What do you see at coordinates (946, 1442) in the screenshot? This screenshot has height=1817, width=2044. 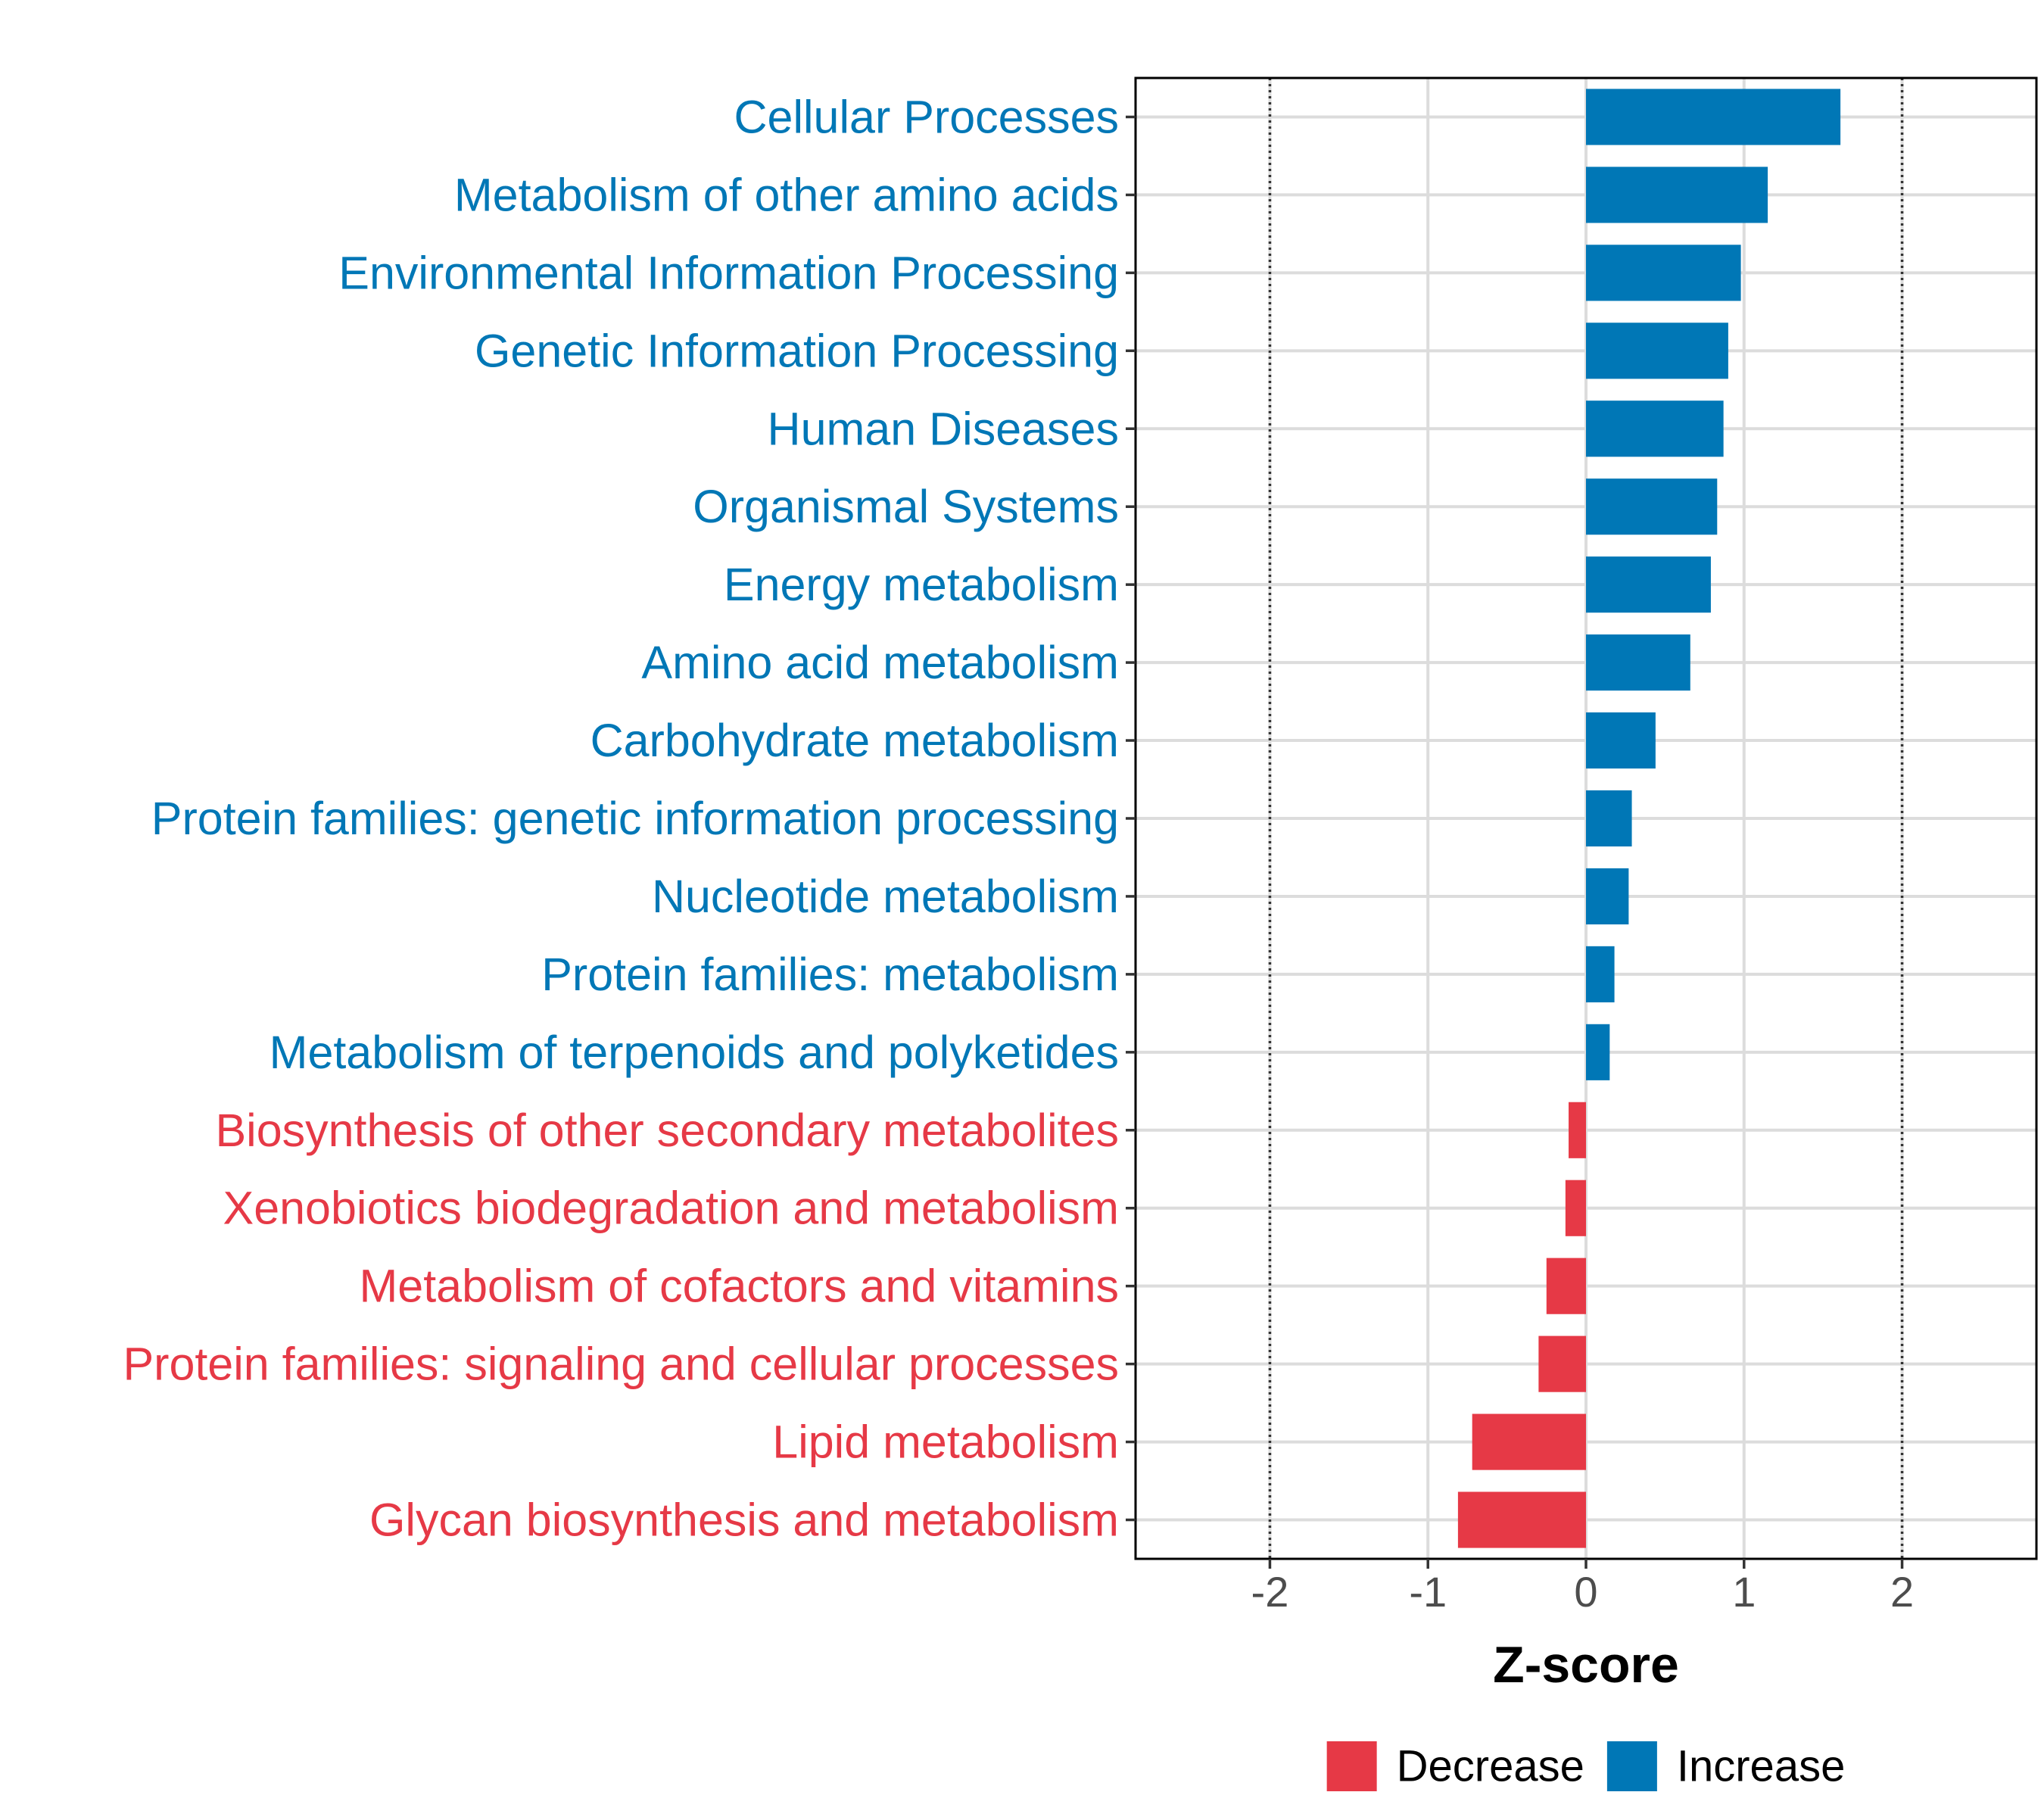 I see `category-label: Lipid metabolism` at bounding box center [946, 1442].